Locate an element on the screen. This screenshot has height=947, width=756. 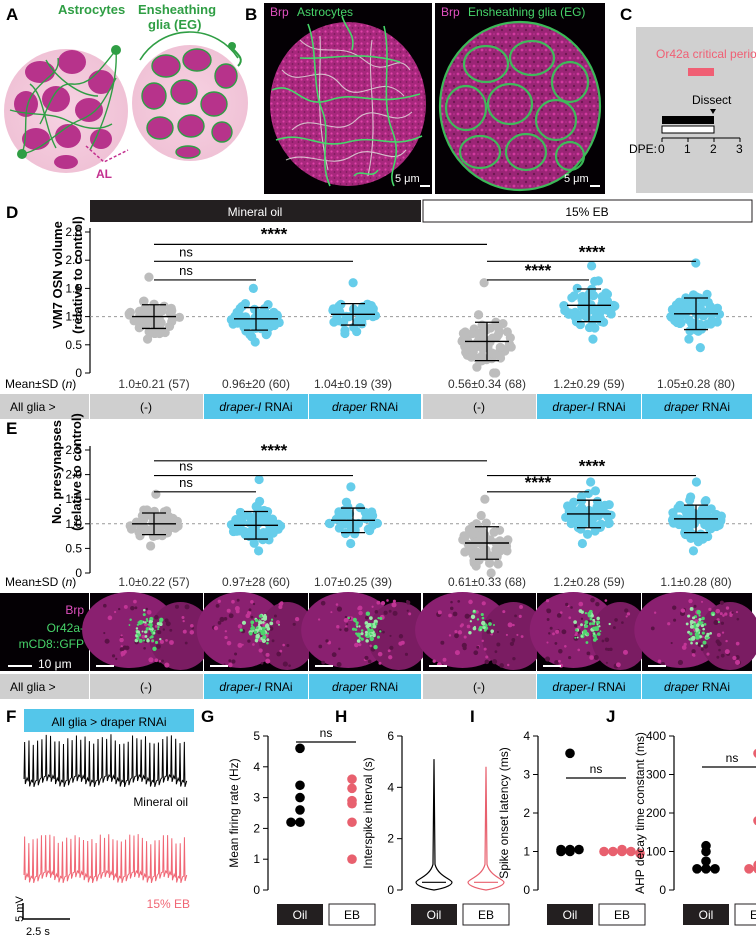
eg-glomeruli is located at coordinates (189, 103).